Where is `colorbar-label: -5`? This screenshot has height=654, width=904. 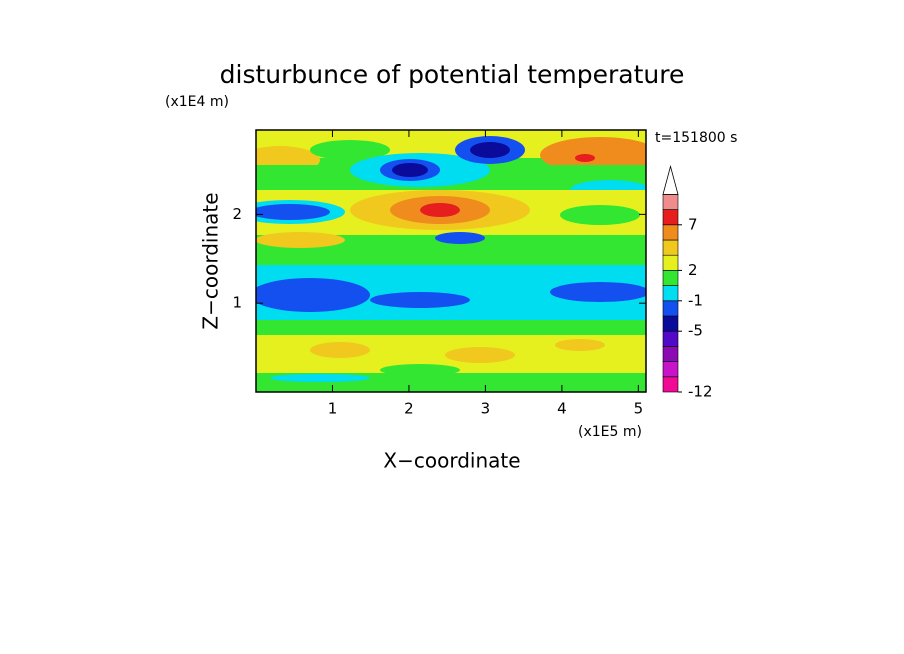 colorbar-label: -5 is located at coordinates (695, 331).